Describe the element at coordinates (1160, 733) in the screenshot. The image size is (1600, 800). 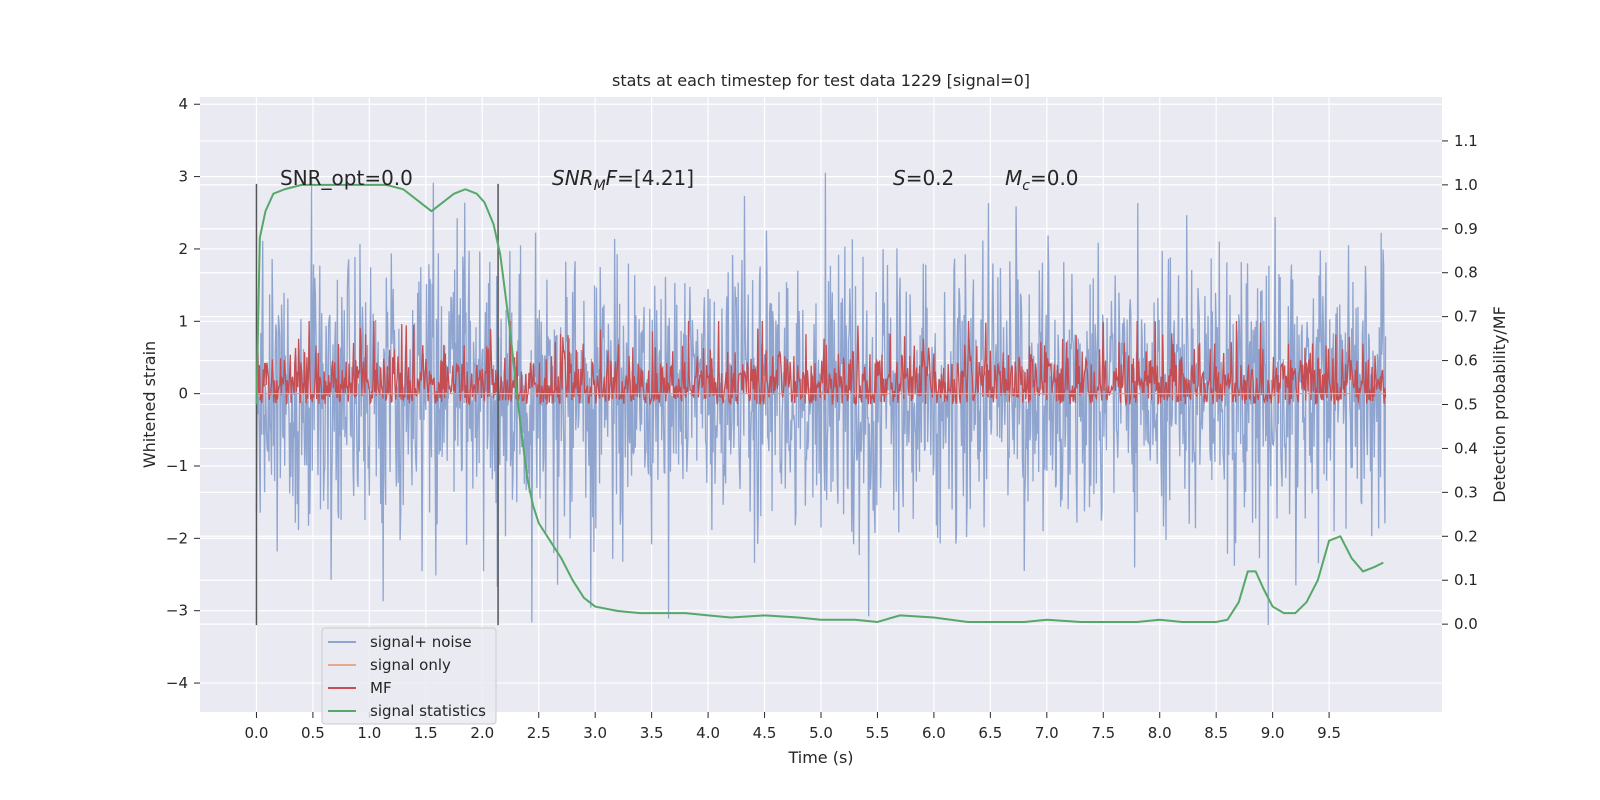
I see `x-tick-label: 8.0` at that location.